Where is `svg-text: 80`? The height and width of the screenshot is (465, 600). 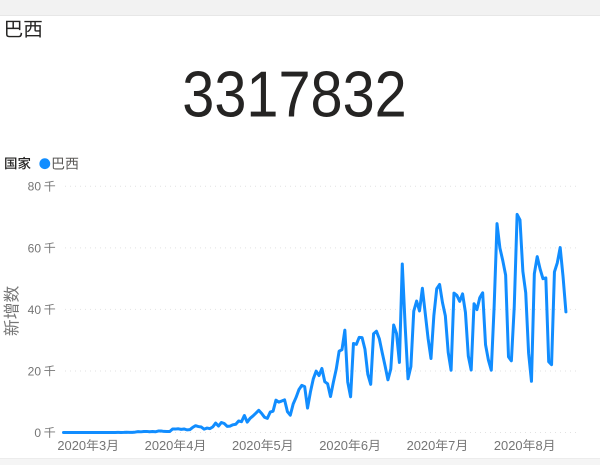
svg-text: 80 is located at coordinates (35, 187).